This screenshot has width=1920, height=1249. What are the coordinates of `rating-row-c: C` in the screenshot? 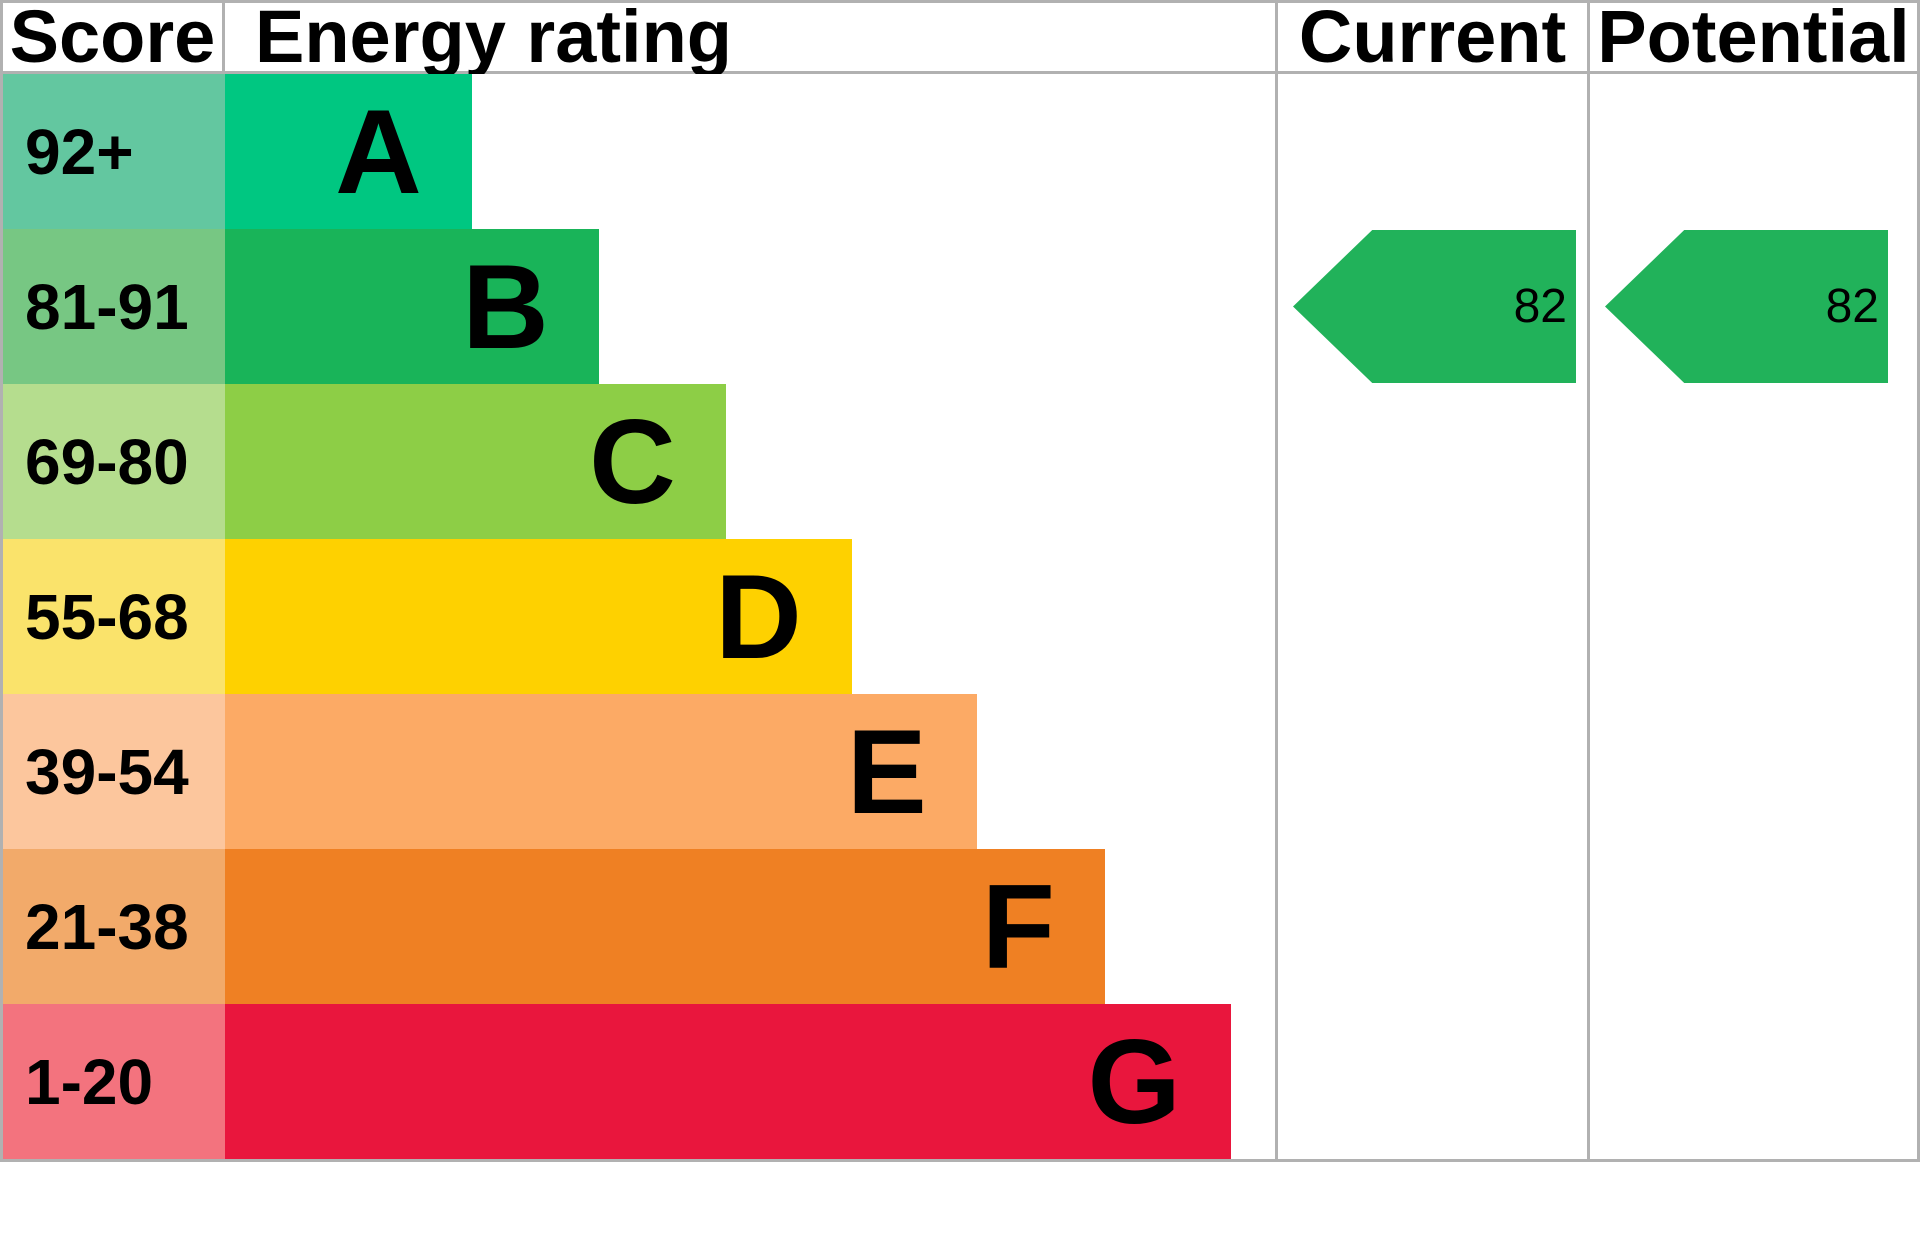 It's located at (751, 461).